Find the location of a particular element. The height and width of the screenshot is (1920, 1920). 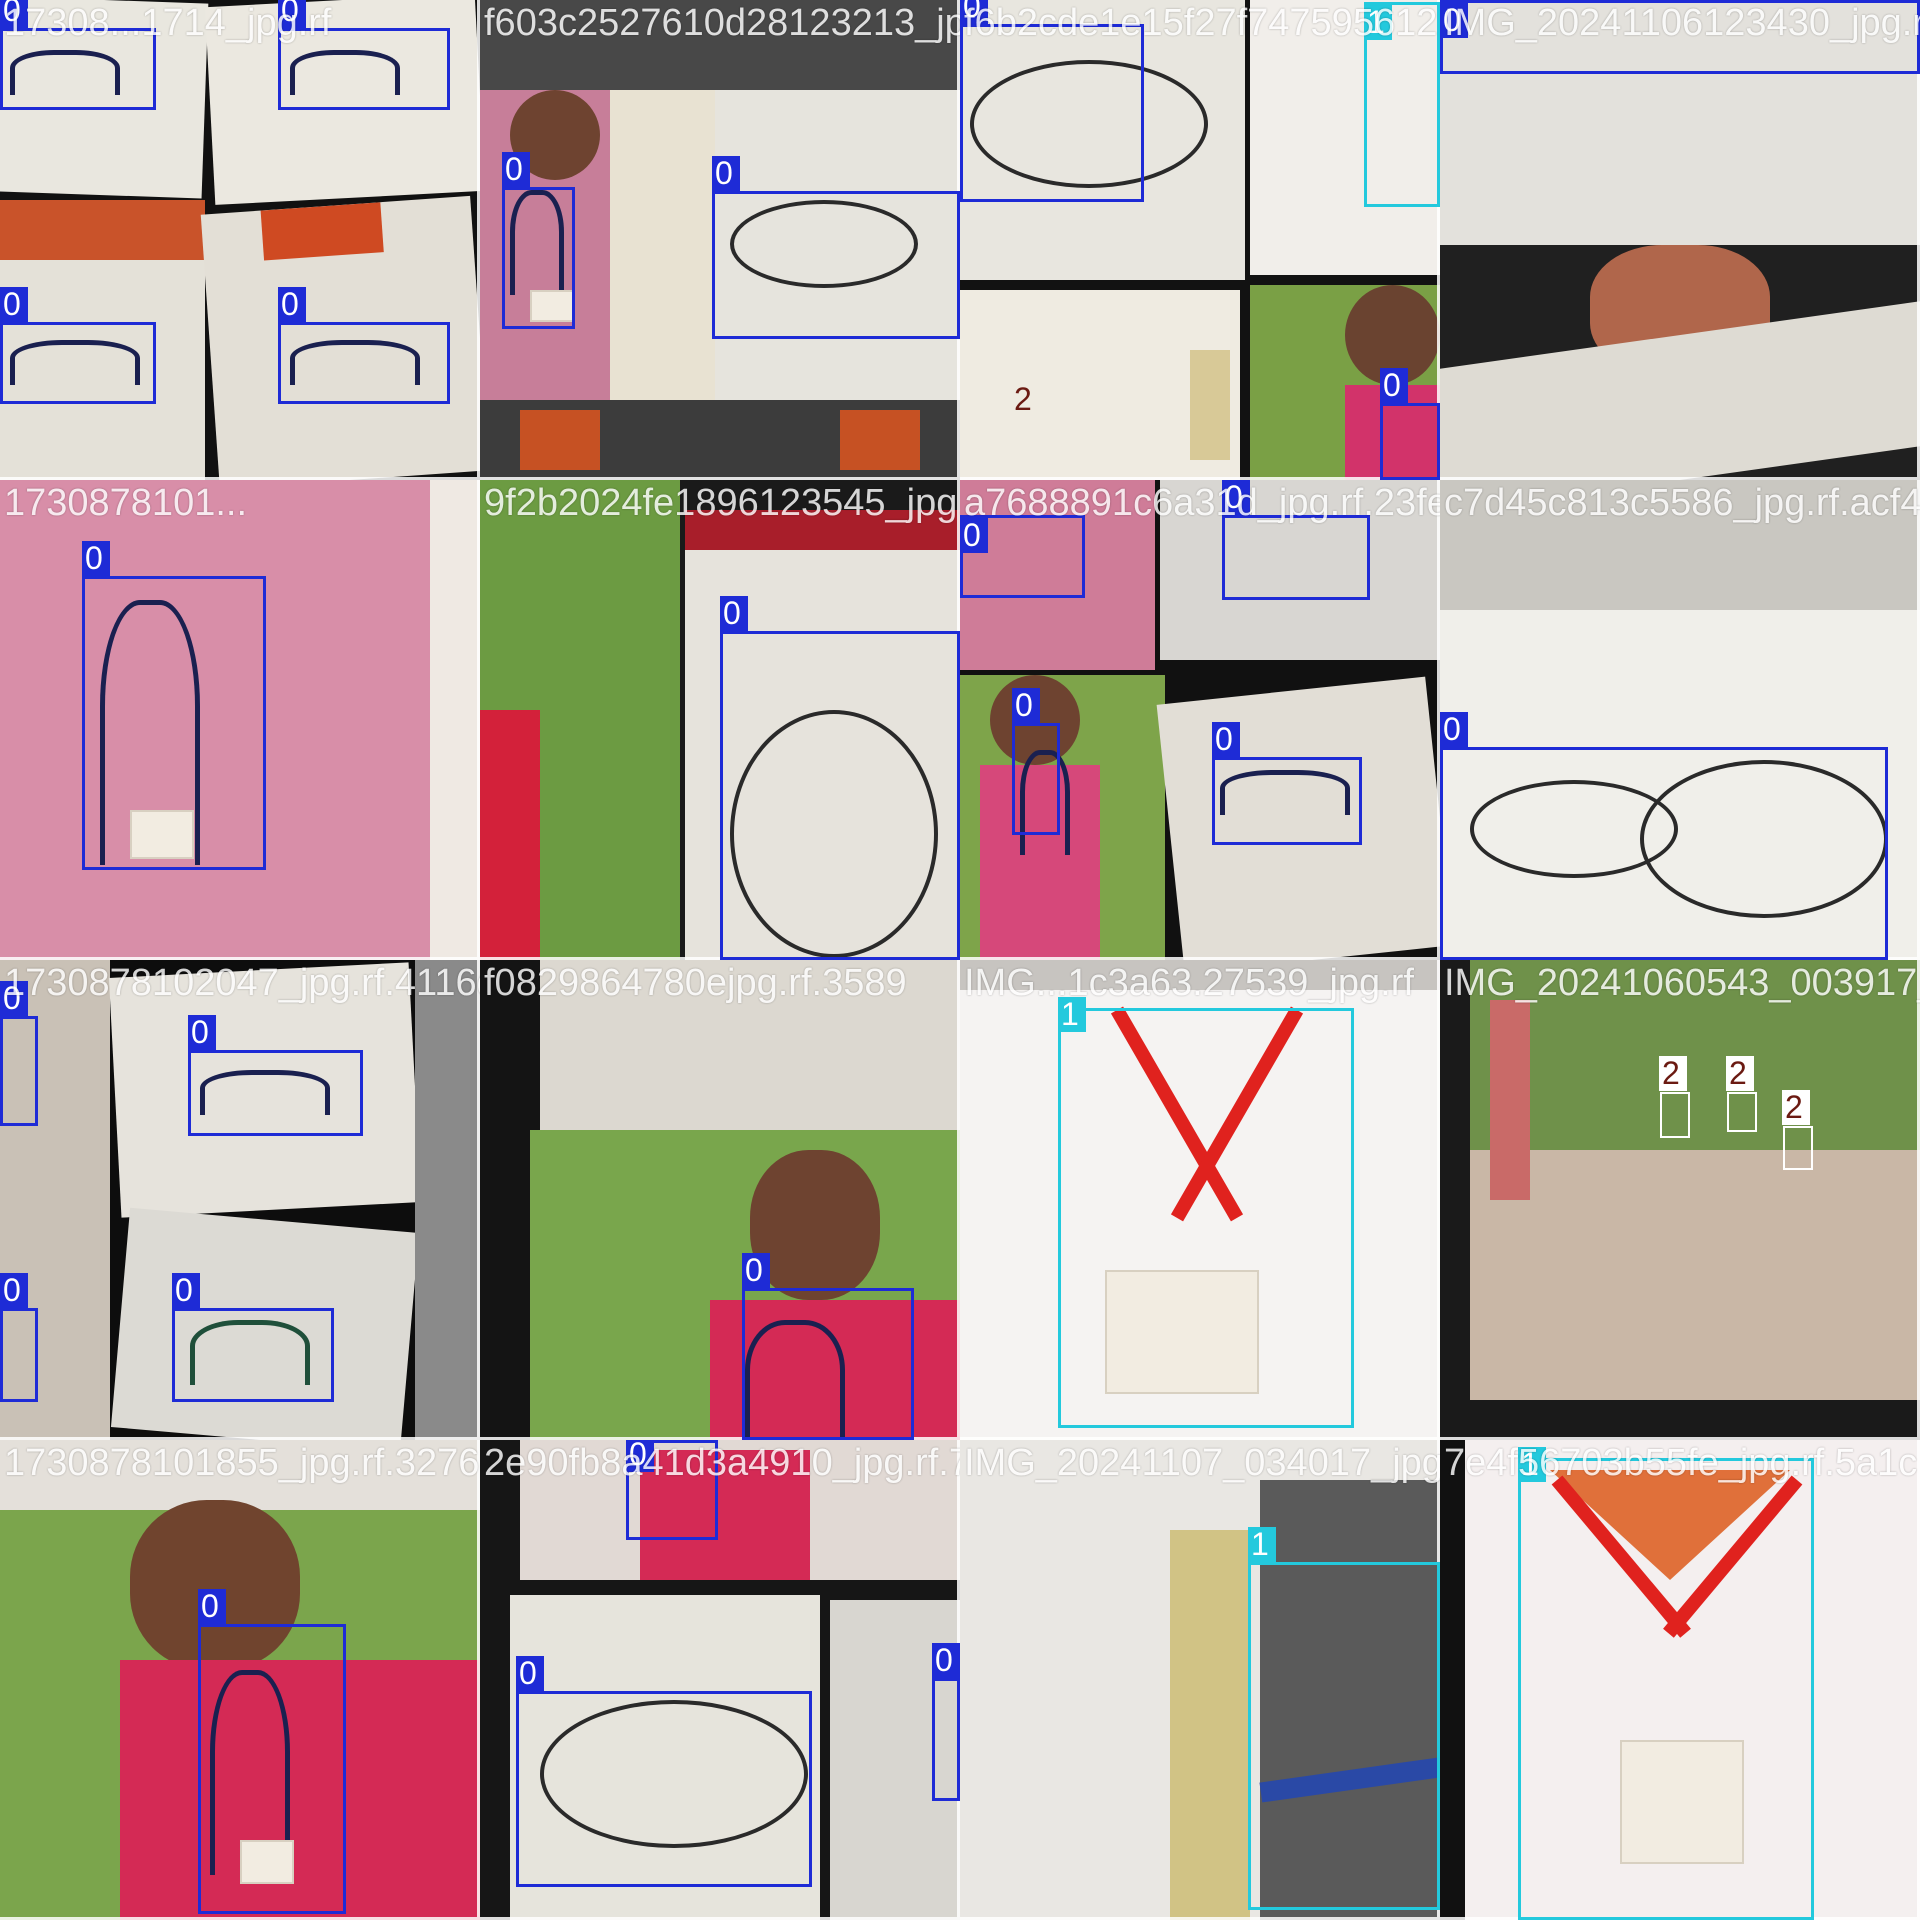

image-filename: IMG_20241107_034017_jpg is located at coordinates (1202, 1463).